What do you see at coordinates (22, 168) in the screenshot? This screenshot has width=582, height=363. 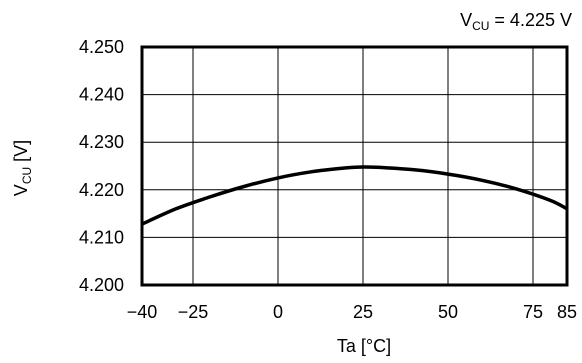 I see `y-axis-label: VCU [V]` at bounding box center [22, 168].